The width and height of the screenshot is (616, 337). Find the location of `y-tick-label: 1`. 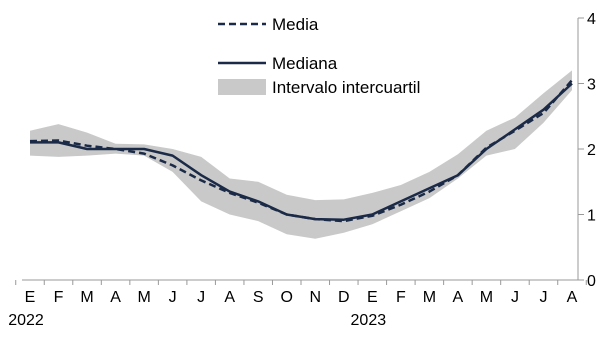

y-tick-label: 1 is located at coordinates (591, 216).